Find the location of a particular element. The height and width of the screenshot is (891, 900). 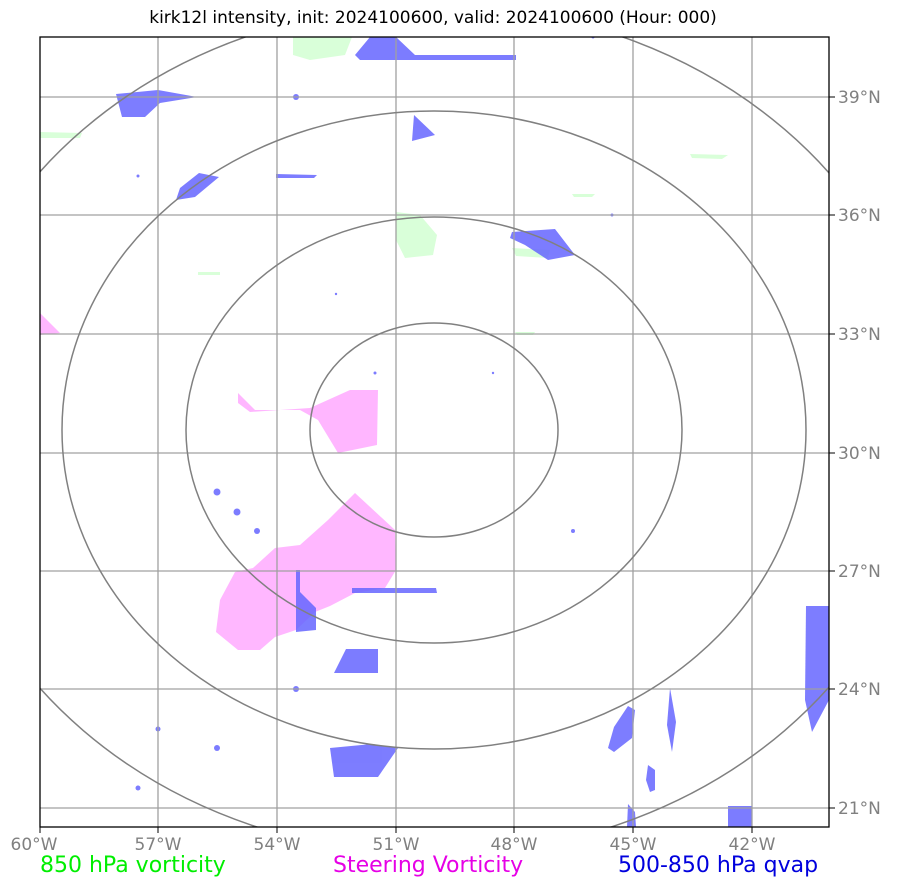

lat-tick-label: 30°N is located at coordinates (859, 454).